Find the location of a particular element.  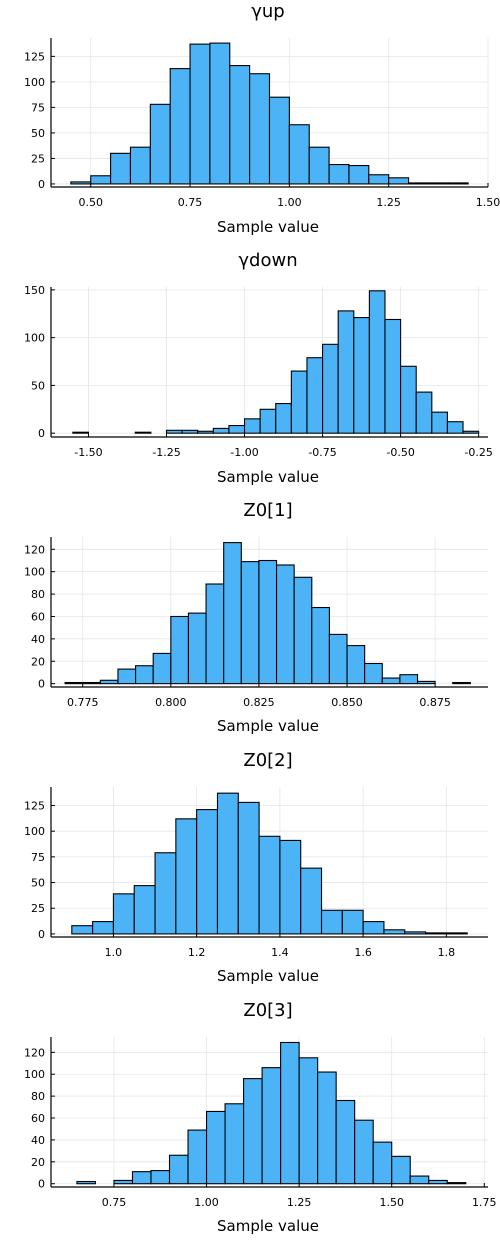

x-tick-label: 1.6 is located at coordinates (363, 952).